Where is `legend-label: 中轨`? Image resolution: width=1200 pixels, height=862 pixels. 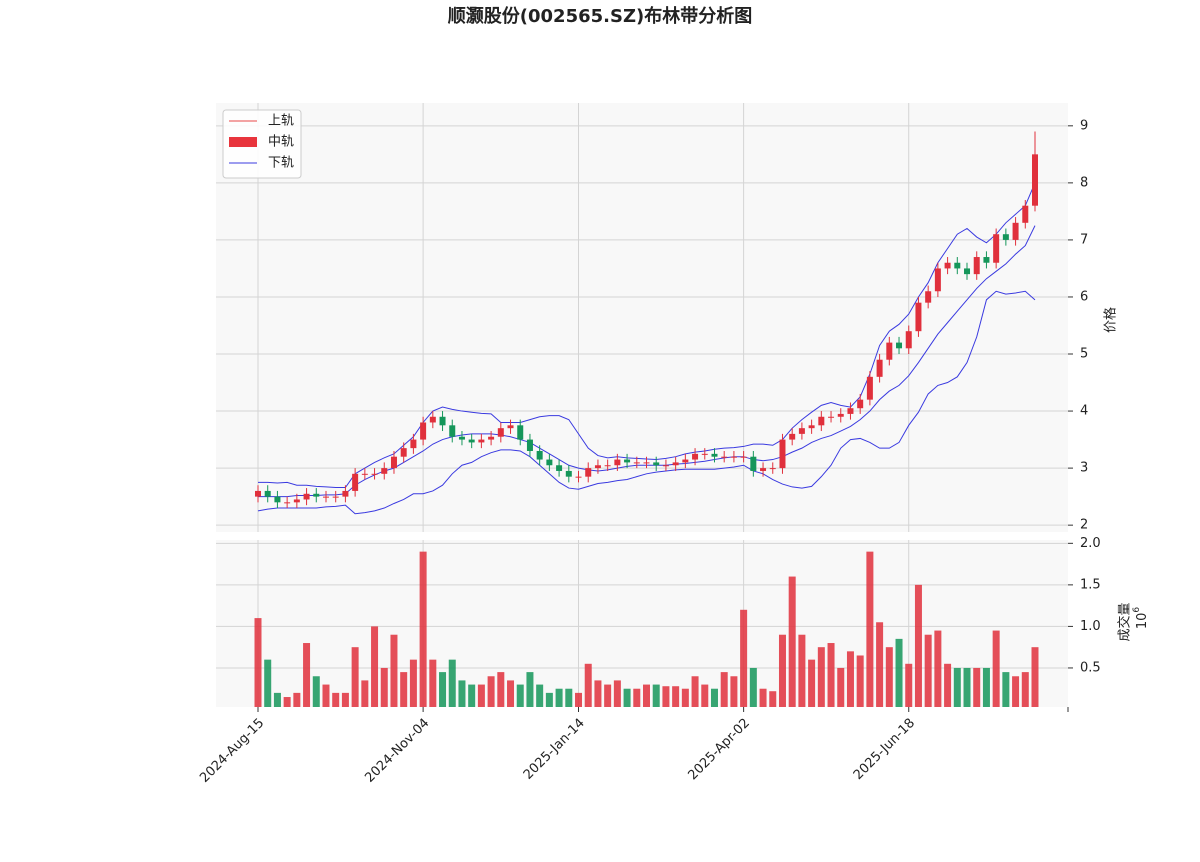 legend-label: 中轨 is located at coordinates (281, 142).